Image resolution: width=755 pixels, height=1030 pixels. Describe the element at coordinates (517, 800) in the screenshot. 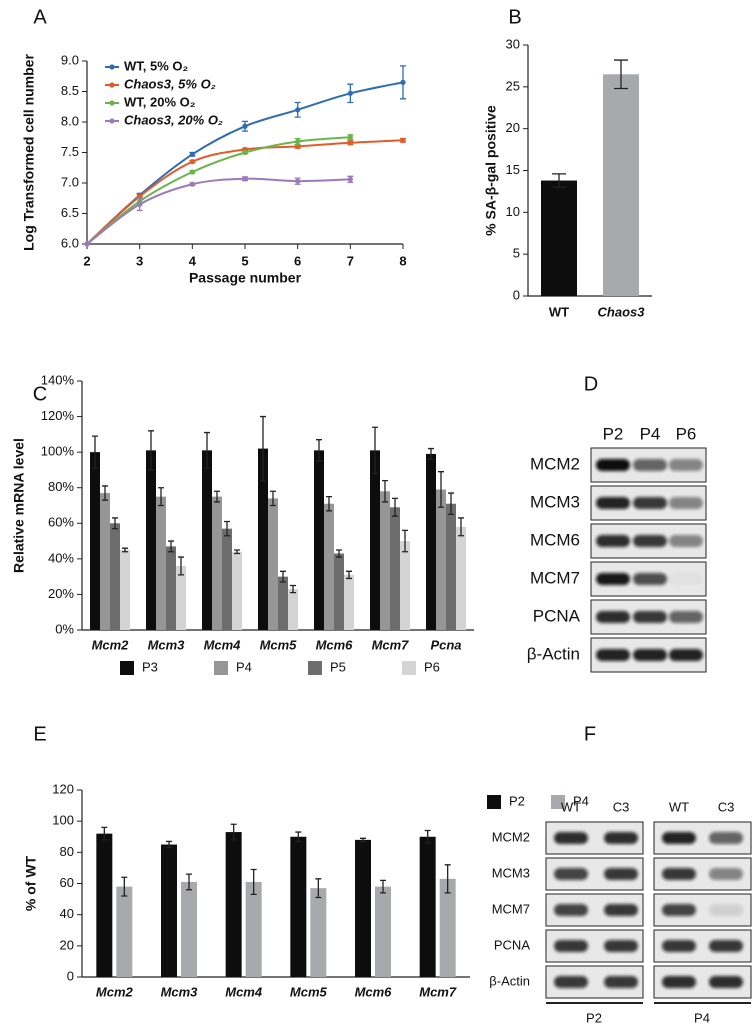

I see `legend-label: P2` at that location.